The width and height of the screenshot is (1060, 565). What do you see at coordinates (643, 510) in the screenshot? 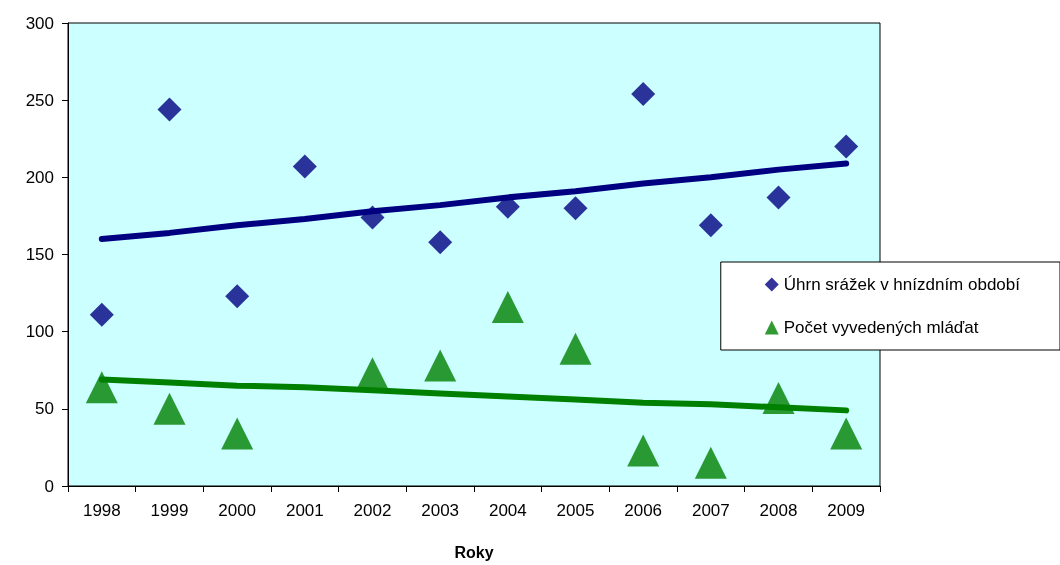
I see `x-tick-label: 2006` at bounding box center [643, 510].